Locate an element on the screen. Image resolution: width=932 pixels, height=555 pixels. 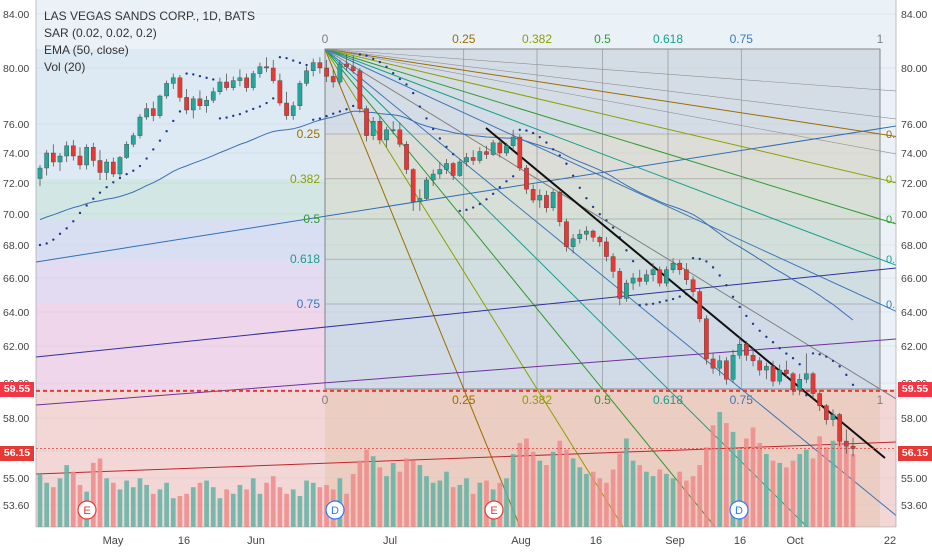
fib-bottom-label-0: 0 is located at coordinates (325, 400).